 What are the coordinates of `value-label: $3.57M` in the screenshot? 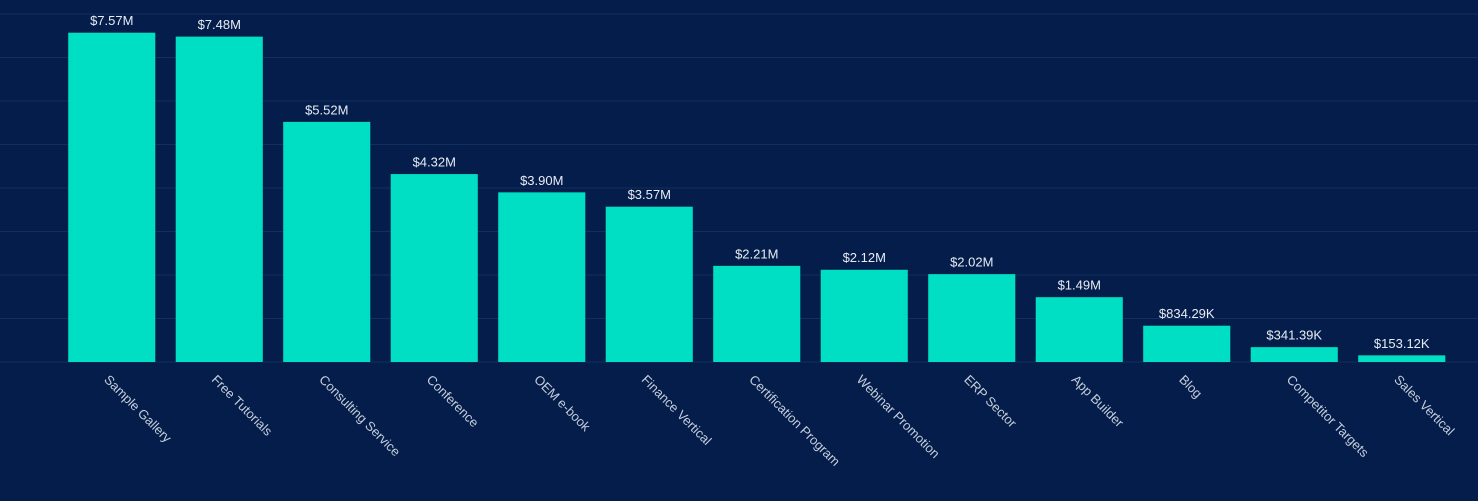 It's located at (649, 194).